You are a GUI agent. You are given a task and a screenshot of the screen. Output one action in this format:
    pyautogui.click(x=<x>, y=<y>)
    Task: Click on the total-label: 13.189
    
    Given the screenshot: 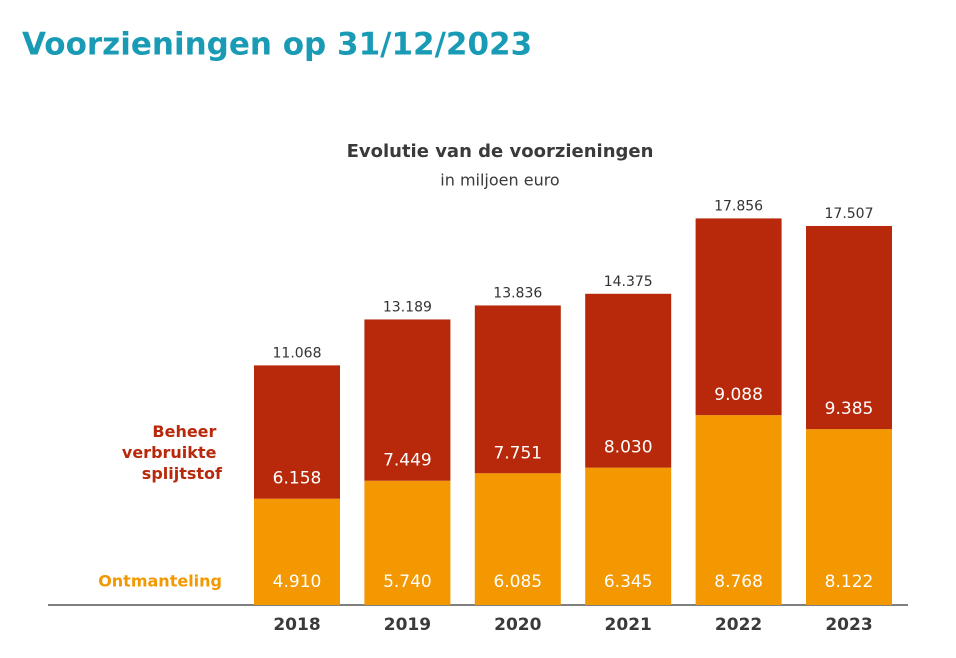 What is the action you would take?
    pyautogui.click(x=407, y=307)
    